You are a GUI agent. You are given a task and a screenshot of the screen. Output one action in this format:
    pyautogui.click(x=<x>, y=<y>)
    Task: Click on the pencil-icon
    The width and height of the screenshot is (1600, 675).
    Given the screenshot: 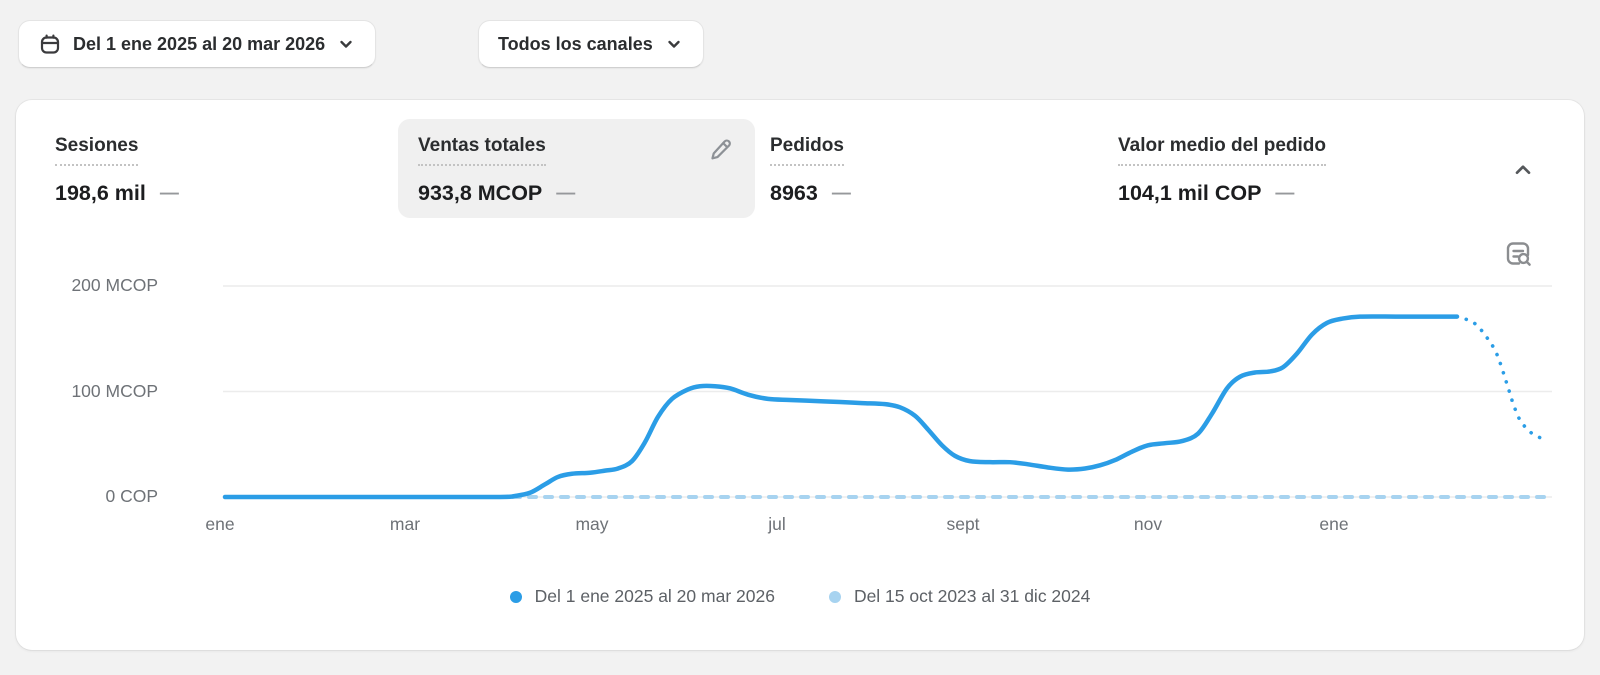 What is the action you would take?
    pyautogui.click(x=721, y=149)
    